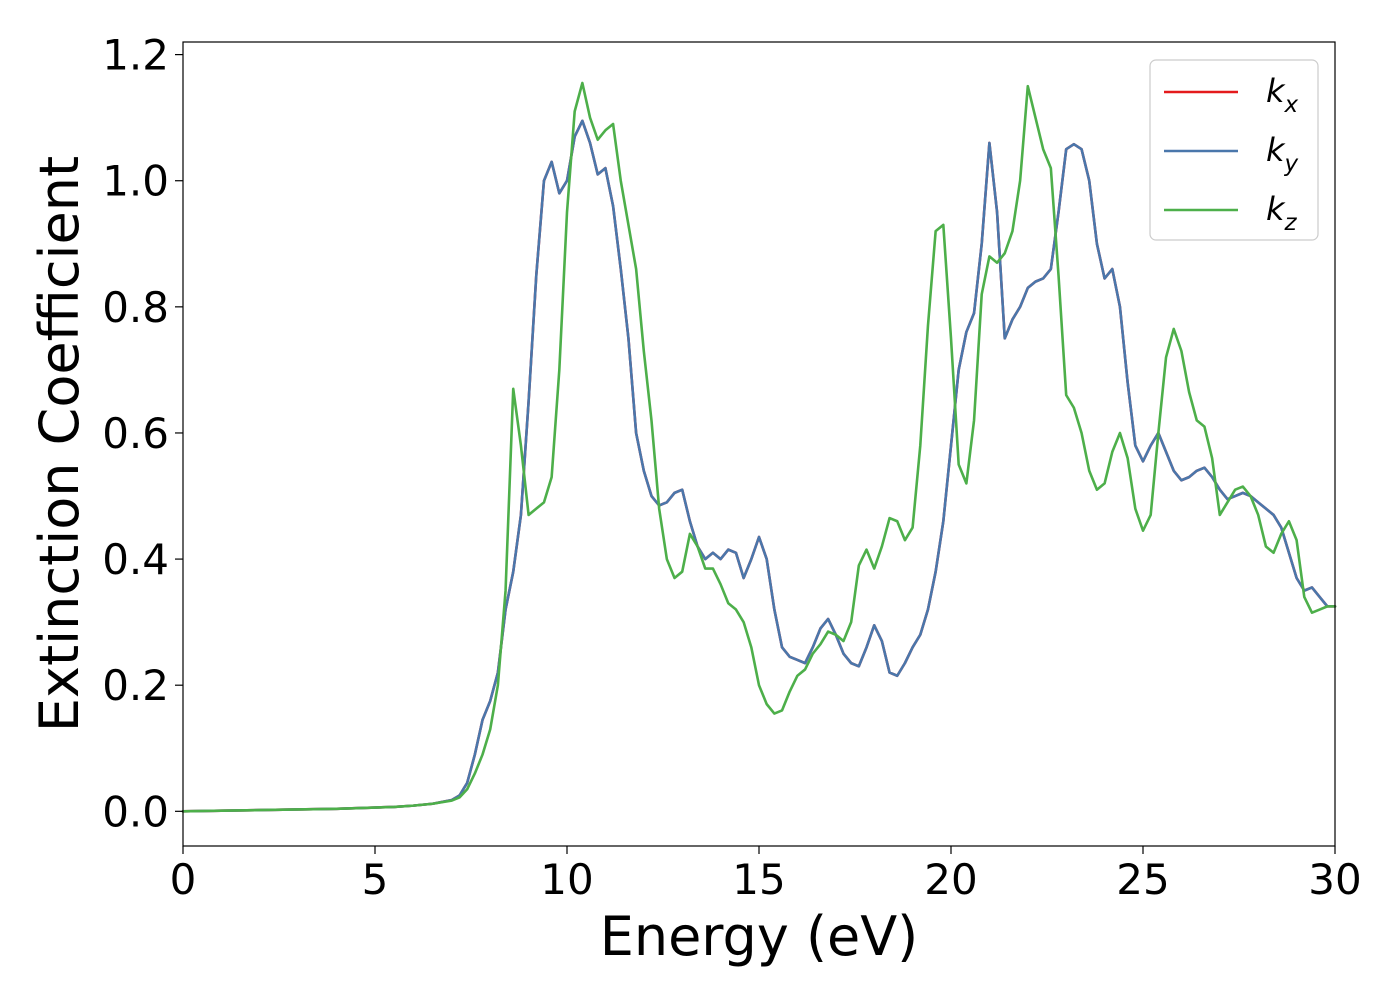 This screenshot has height=1000, width=1400. What do you see at coordinates (135, 181) in the screenshot?
I see `y-tick-label: 1.0` at bounding box center [135, 181].